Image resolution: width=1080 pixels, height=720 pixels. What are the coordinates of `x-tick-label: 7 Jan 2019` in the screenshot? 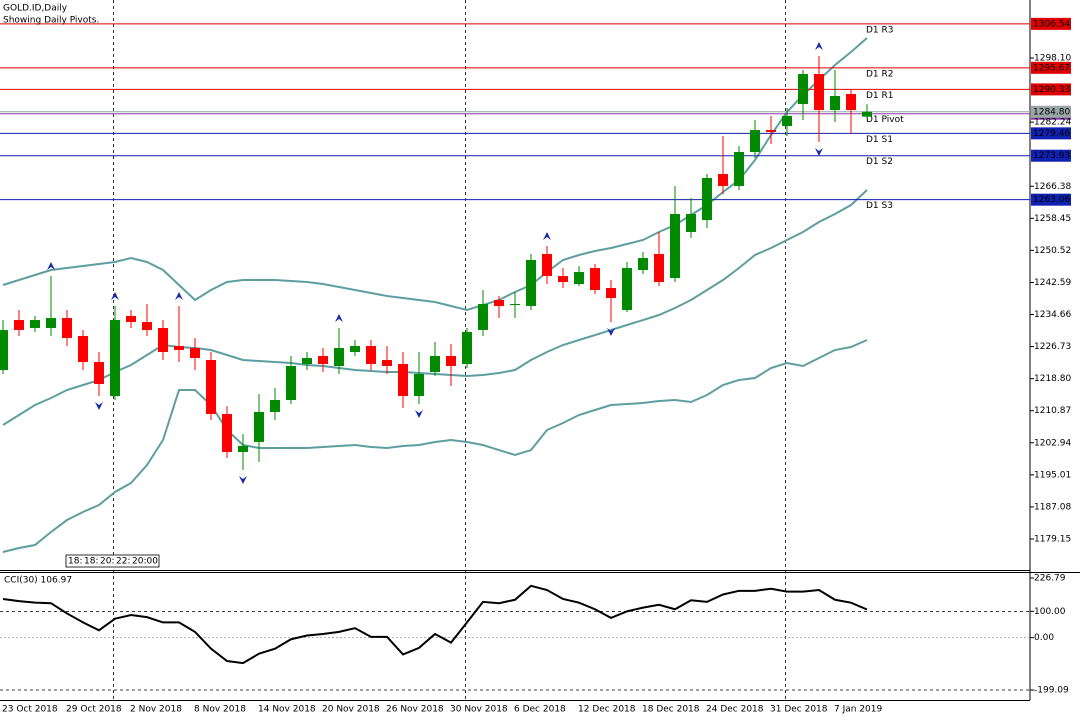 It's located at (858, 710).